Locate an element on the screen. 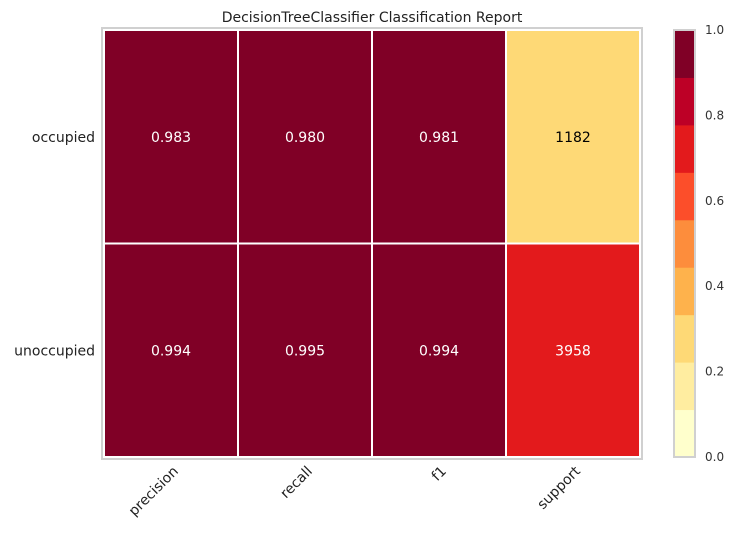  cell-value-label: 1182 is located at coordinates (573, 138).